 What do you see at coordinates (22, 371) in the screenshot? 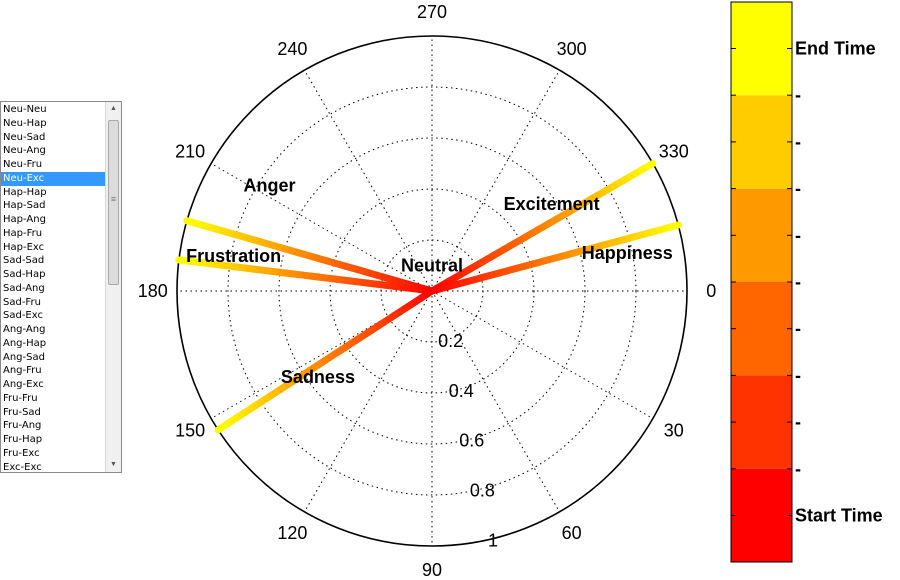
I see `list-item: Ang-Fru` at bounding box center [22, 371].